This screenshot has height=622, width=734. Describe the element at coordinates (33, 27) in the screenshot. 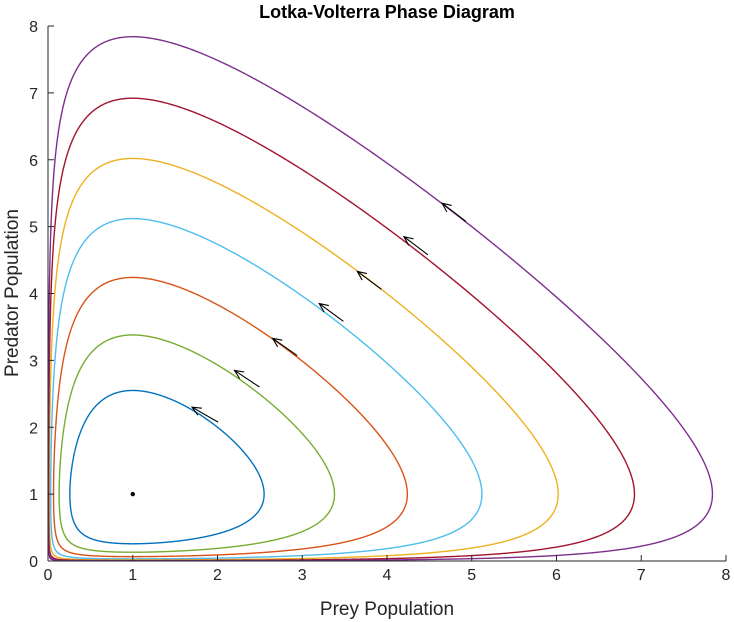

I see `y-tick-label: 8` at that location.